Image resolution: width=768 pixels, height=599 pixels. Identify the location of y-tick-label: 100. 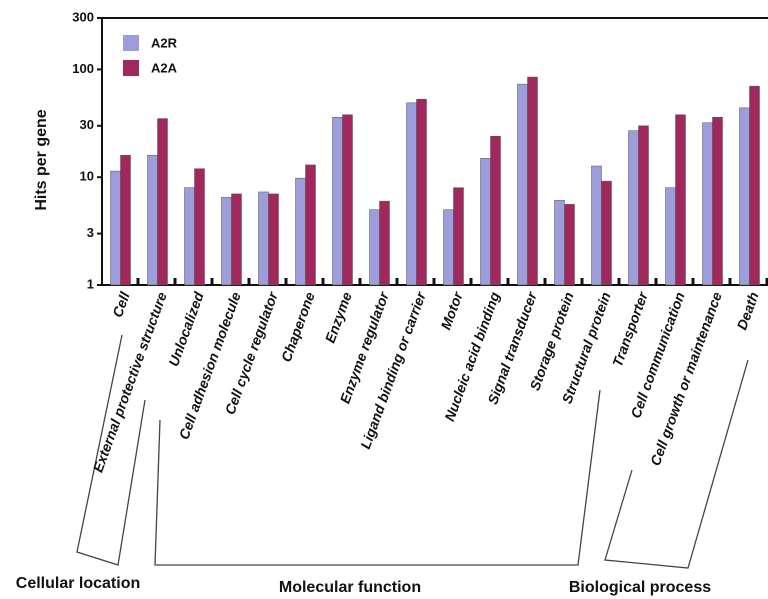
(83, 68).